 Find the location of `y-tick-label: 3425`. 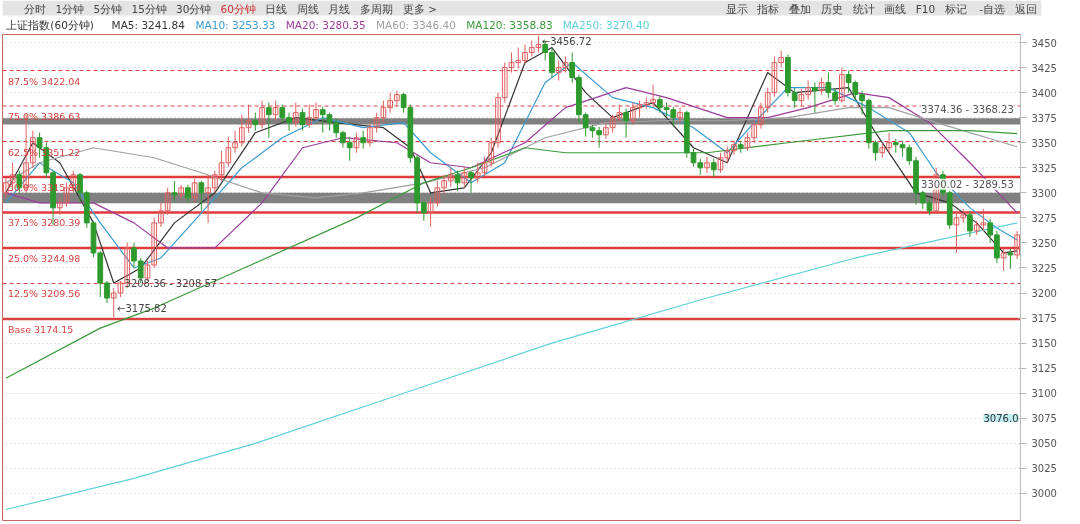

y-tick-label: 3425 is located at coordinates (1044, 68).